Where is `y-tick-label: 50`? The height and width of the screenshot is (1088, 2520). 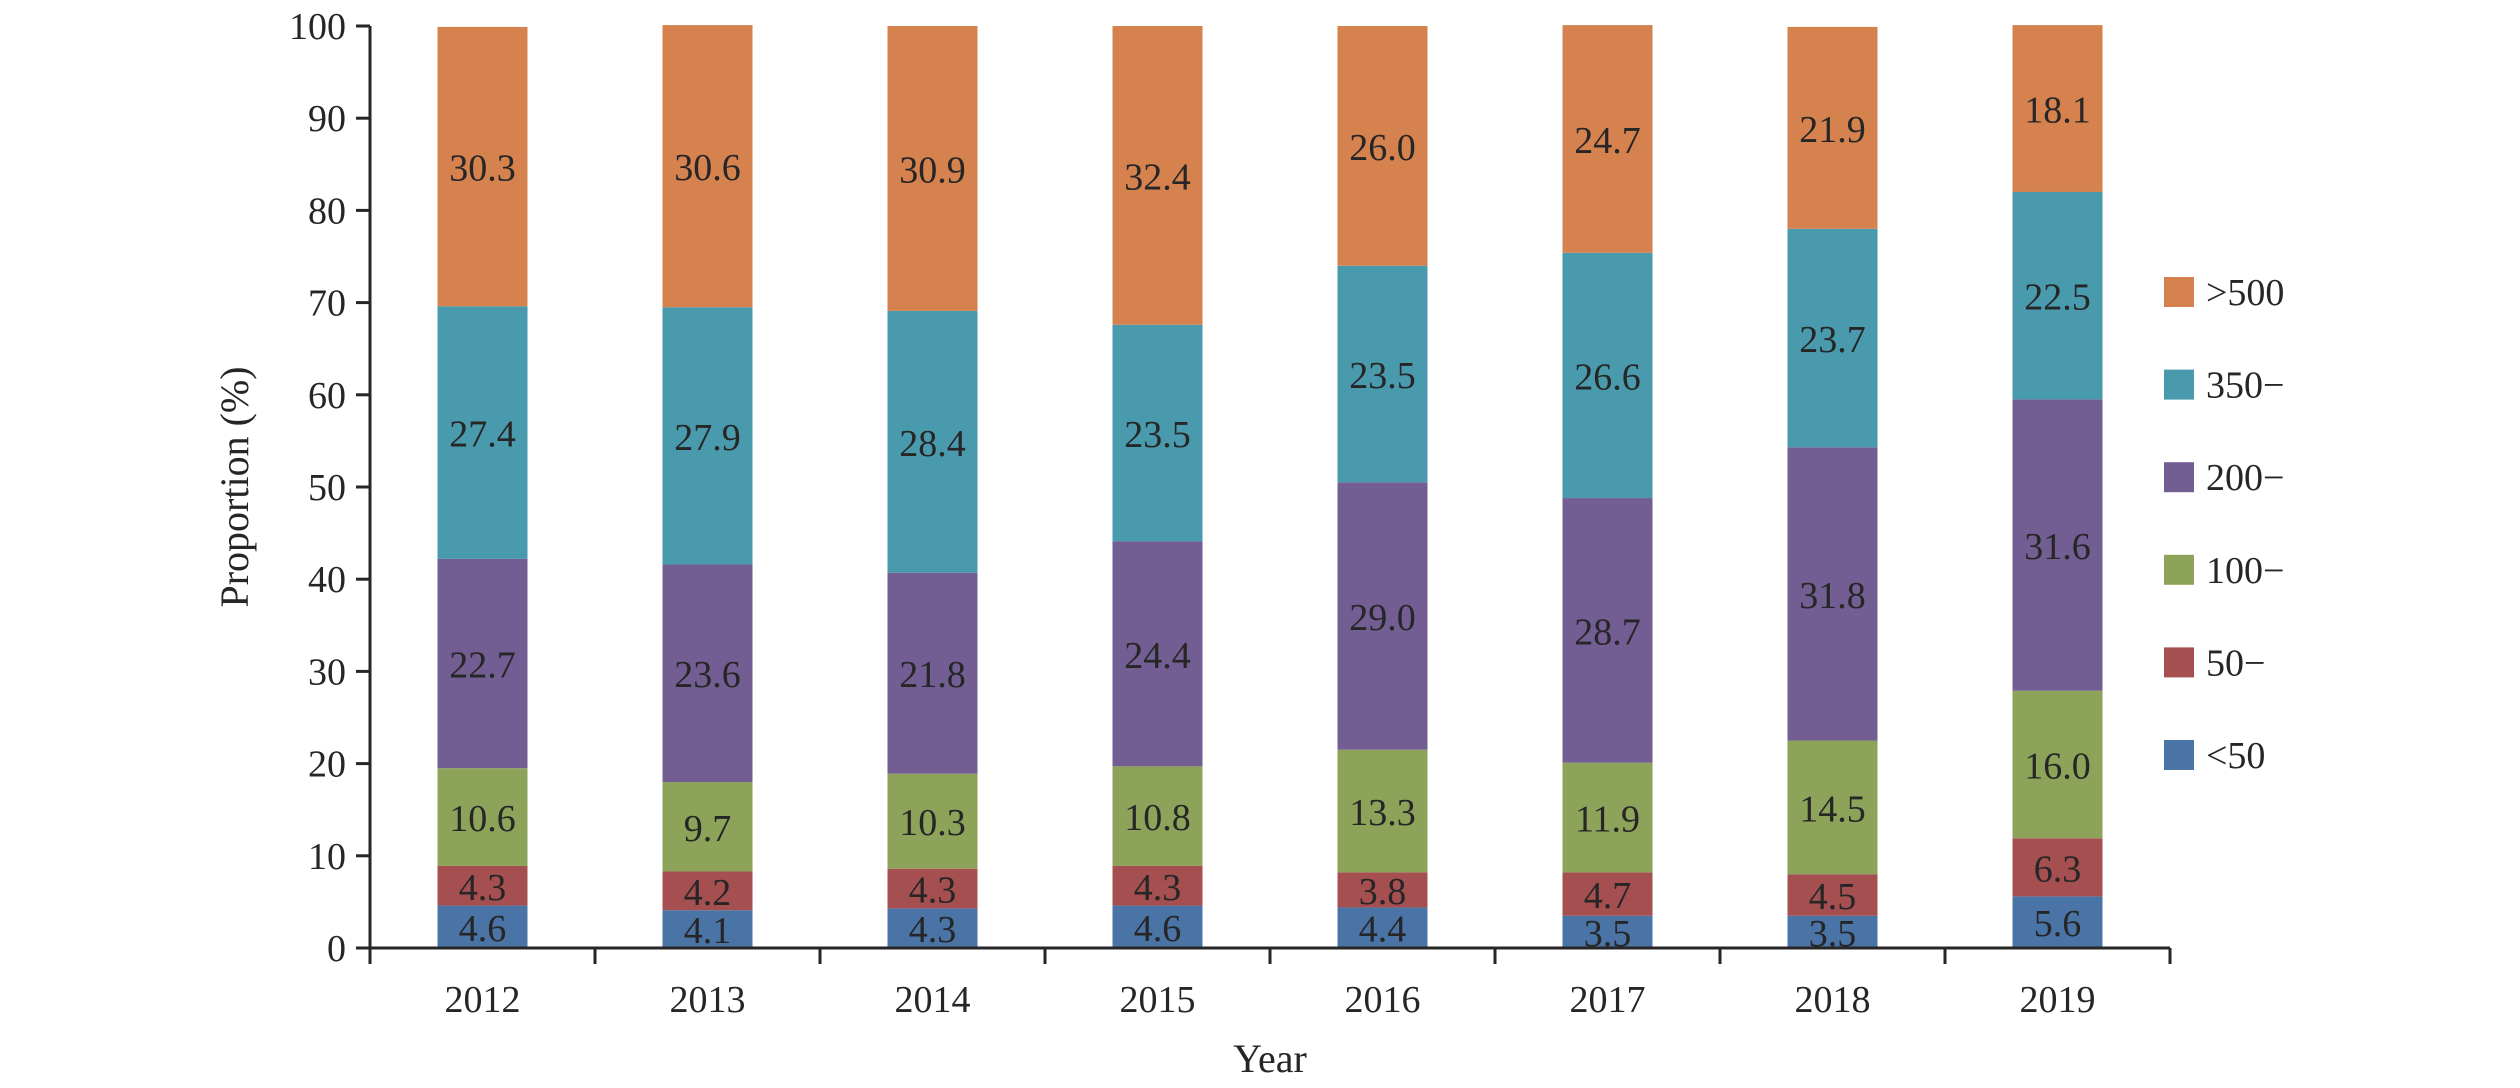 y-tick-label: 50 is located at coordinates (327, 488).